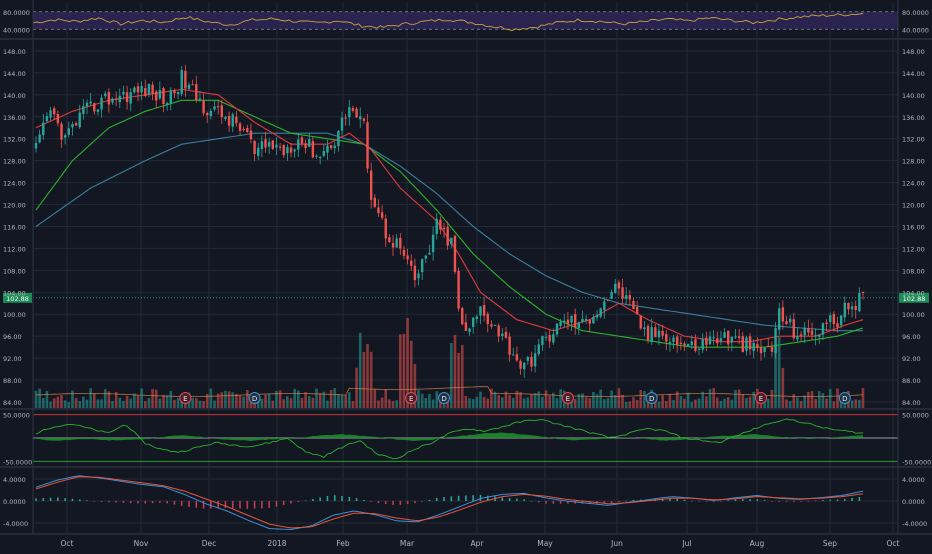  Describe the element at coordinates (913, 249) in the screenshot. I see `price-right-tick-label: 112.00` at that location.